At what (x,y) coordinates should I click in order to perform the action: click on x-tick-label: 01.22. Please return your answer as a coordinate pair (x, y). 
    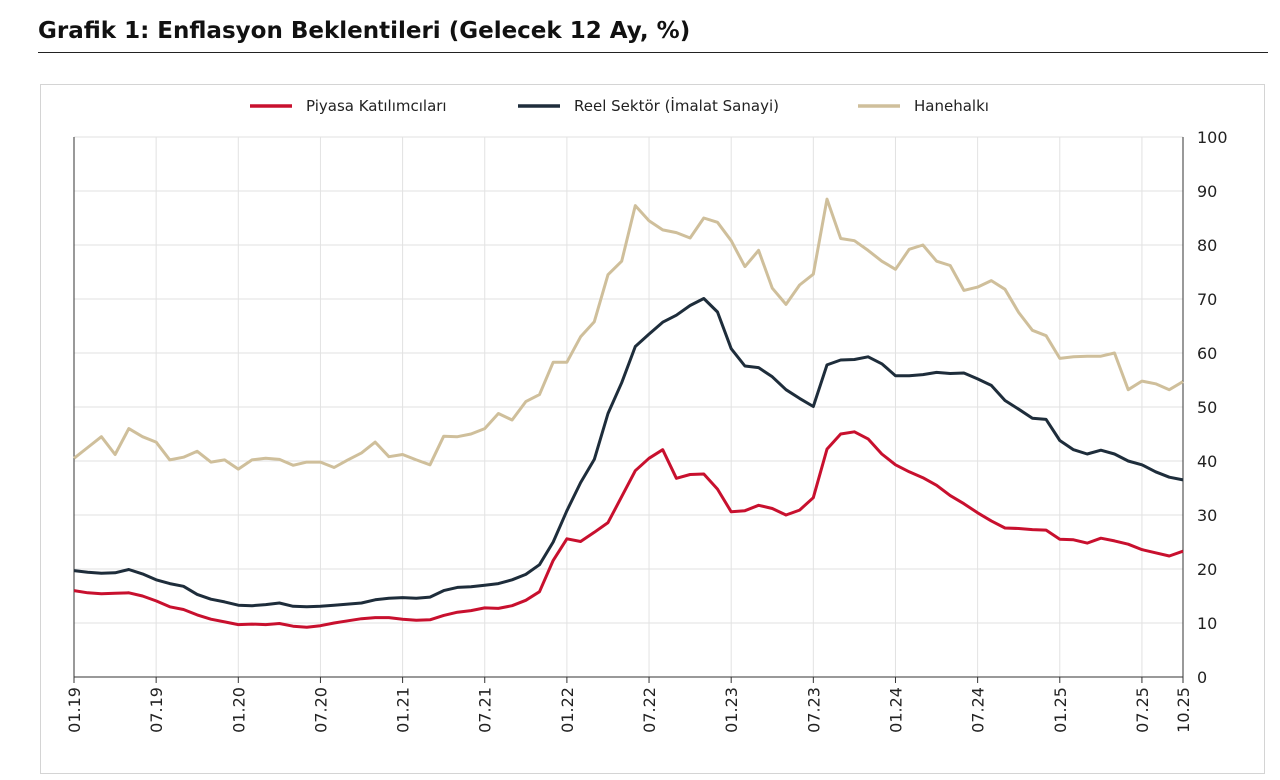
    Looking at the image, I should click on (567, 710).